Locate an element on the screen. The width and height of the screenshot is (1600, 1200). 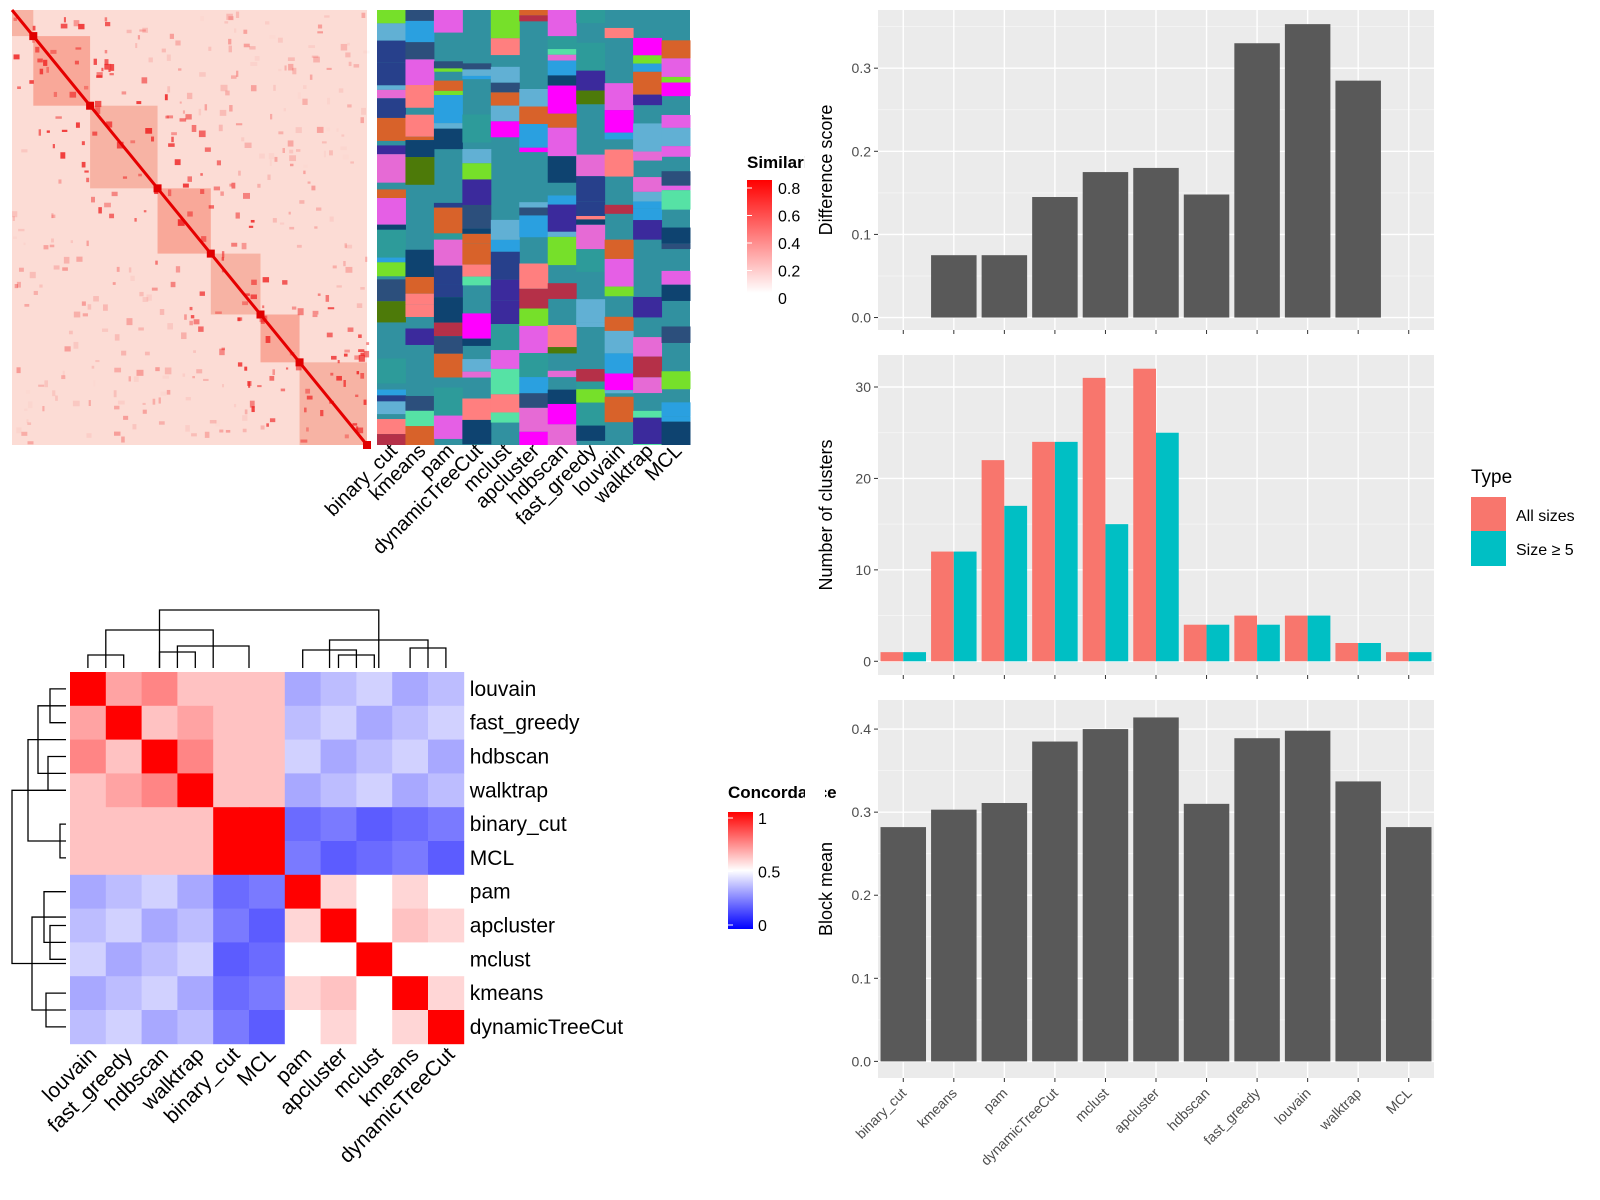
similarity-diagonal-cell is located at coordinates (33, 36).